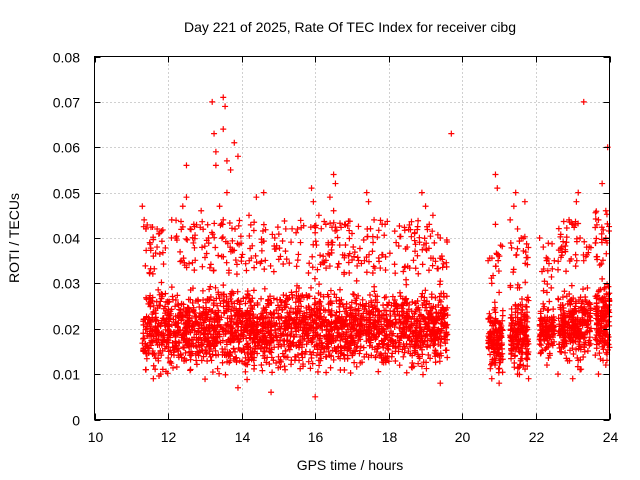 The width and height of the screenshot is (640, 480). What do you see at coordinates (66, 194) in the screenshot?
I see `y-tick-label: 0.05` at bounding box center [66, 194].